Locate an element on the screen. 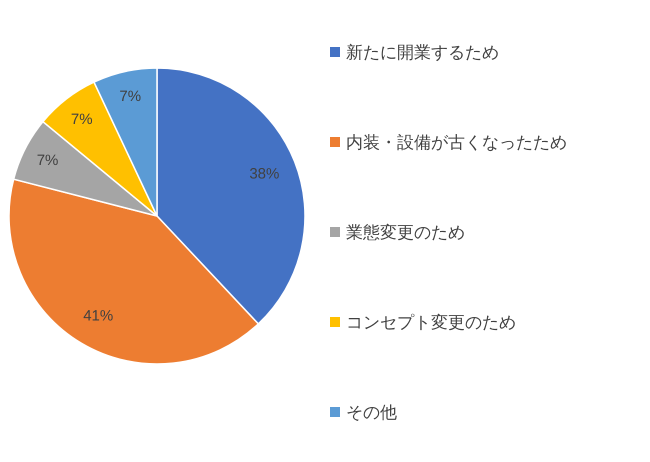 The height and width of the screenshot is (462, 650). legend-label: 業態変更のため is located at coordinates (405, 232).